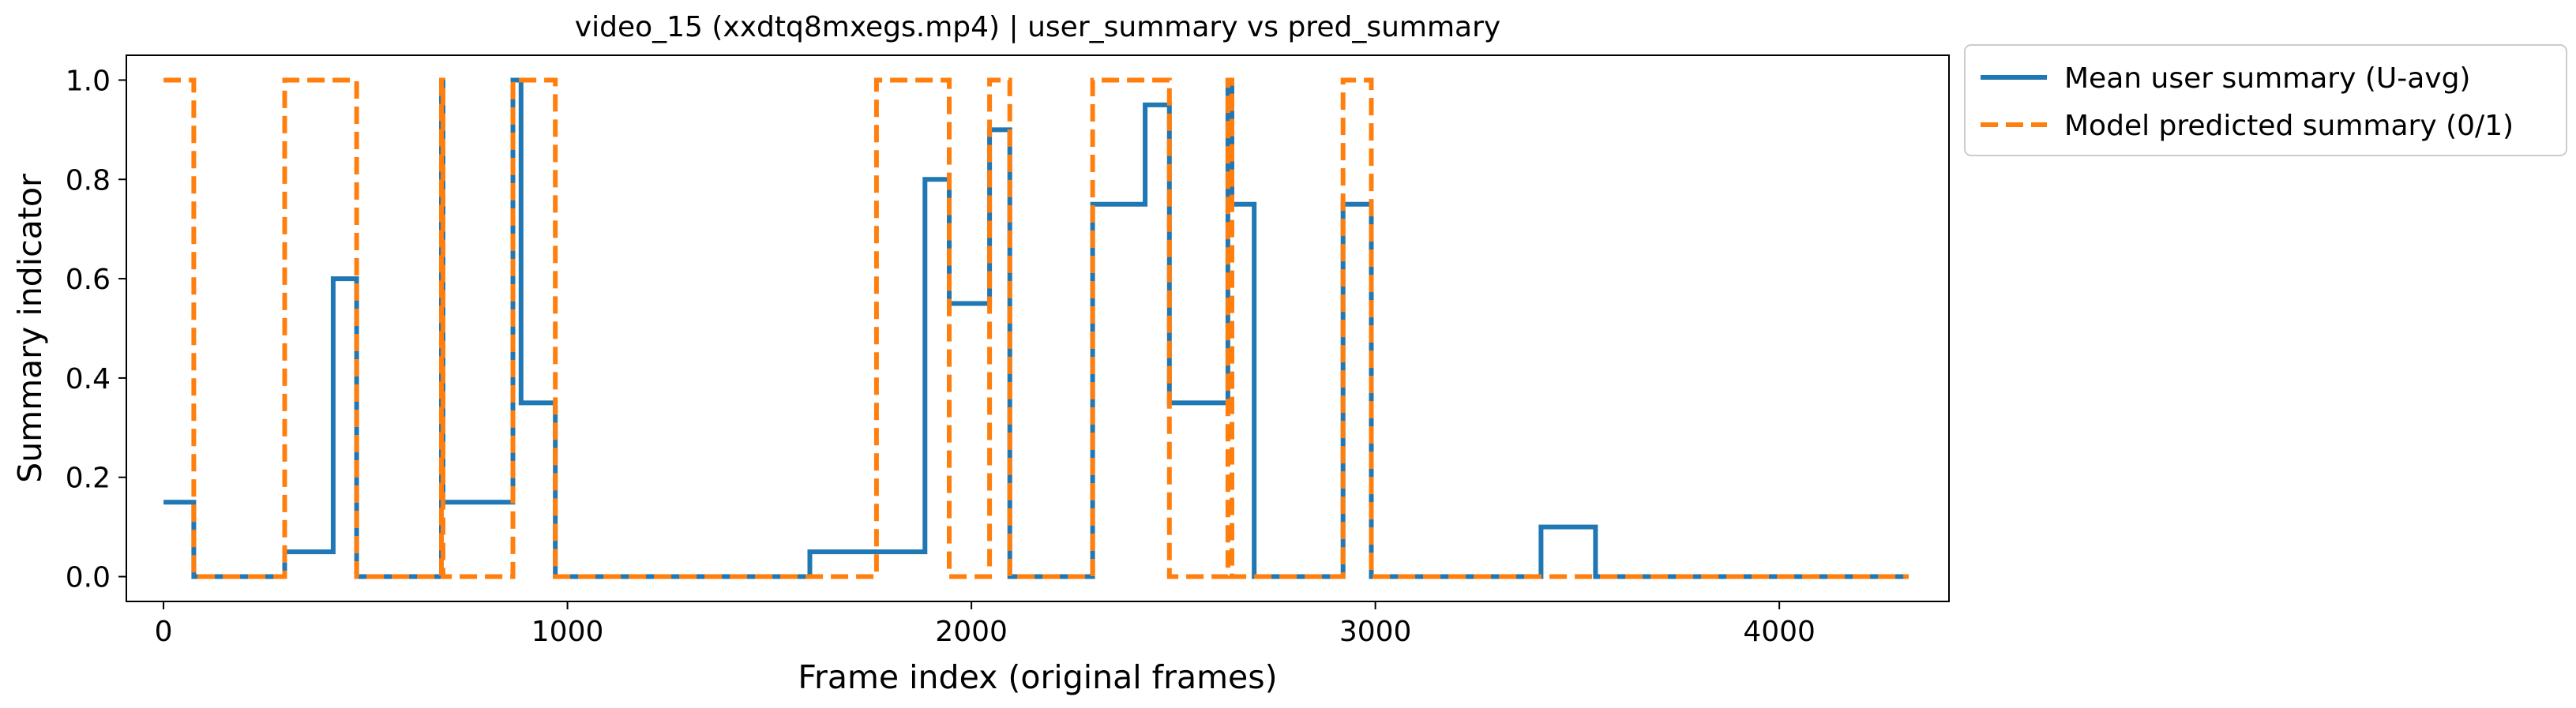 Image resolution: width=2576 pixels, height=708 pixels. Describe the element at coordinates (1779, 632) in the screenshot. I see `x-tick-label: 4000` at that location.